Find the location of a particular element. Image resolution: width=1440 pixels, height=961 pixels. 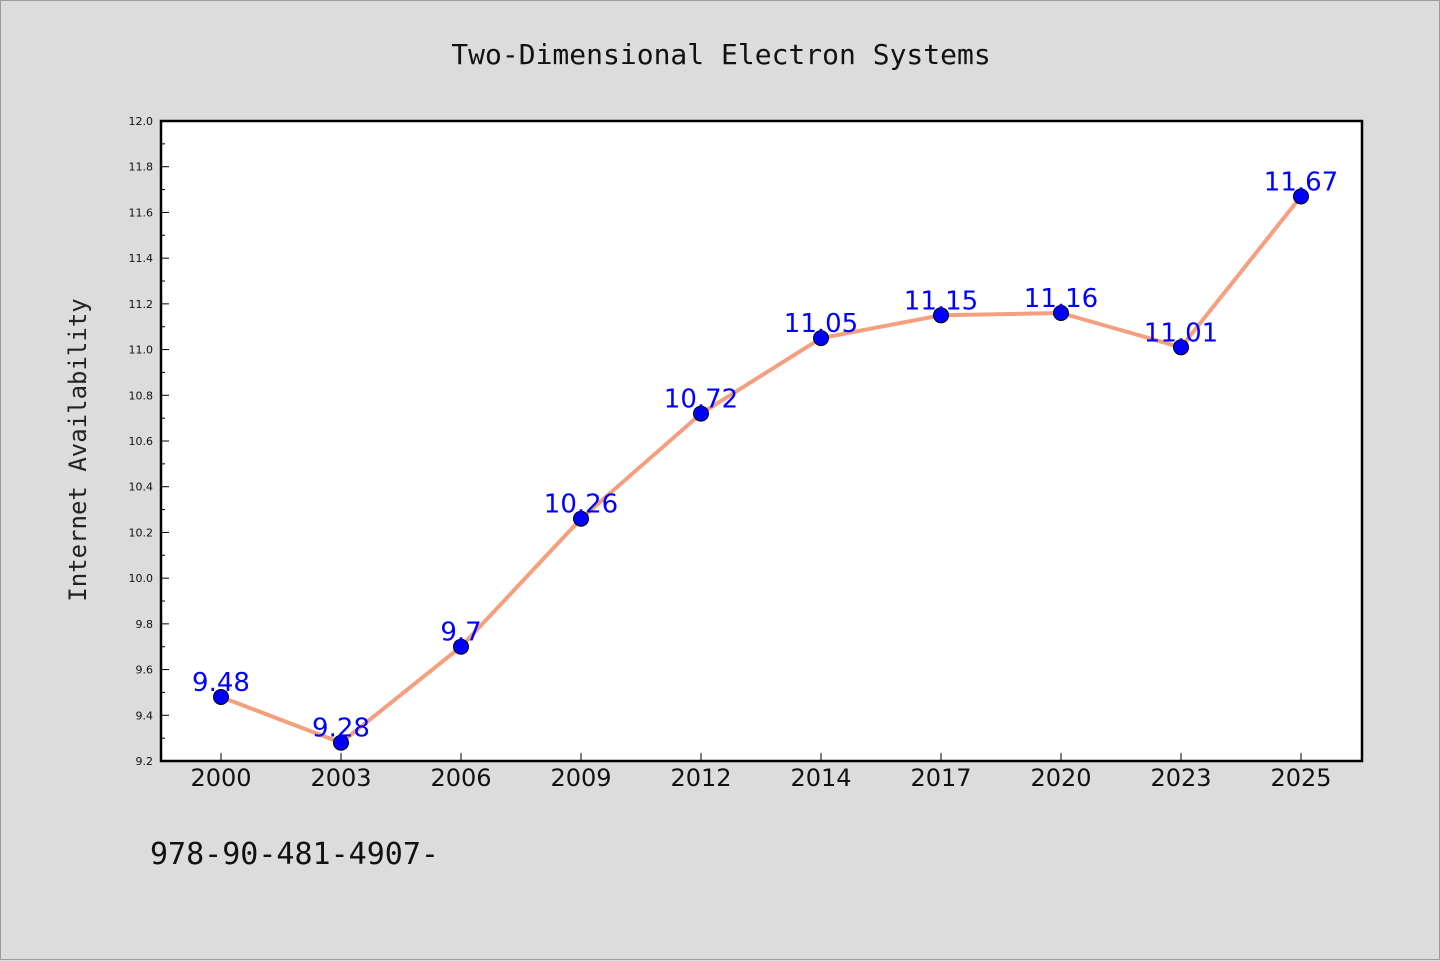

x-tick-label: 2012 is located at coordinates (700, 778).